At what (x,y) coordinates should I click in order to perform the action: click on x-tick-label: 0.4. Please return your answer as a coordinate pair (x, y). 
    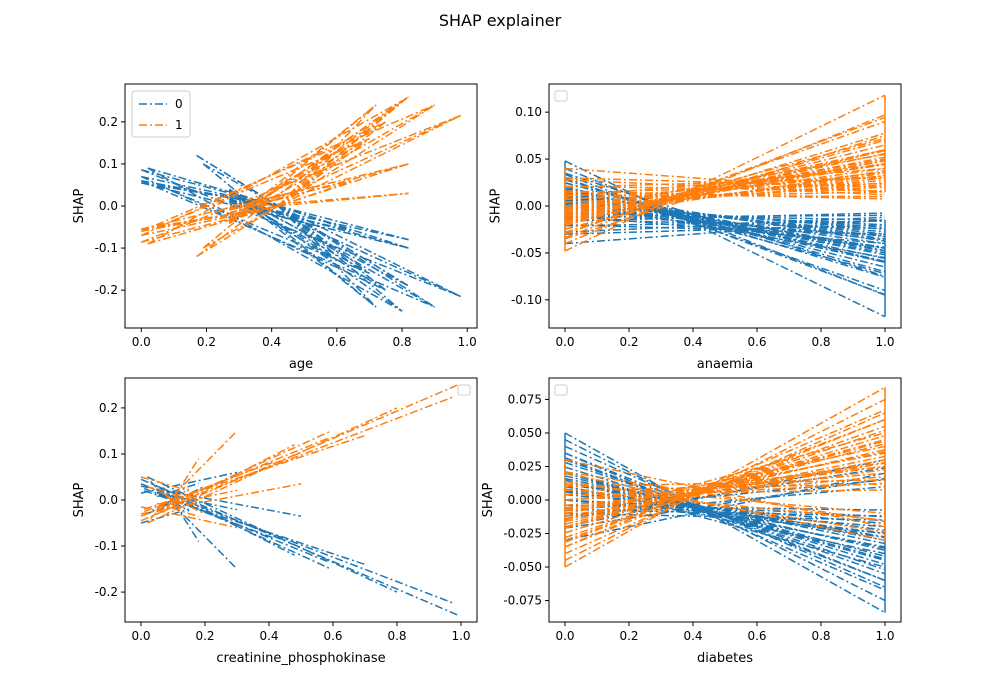
    Looking at the image, I should click on (268, 636).